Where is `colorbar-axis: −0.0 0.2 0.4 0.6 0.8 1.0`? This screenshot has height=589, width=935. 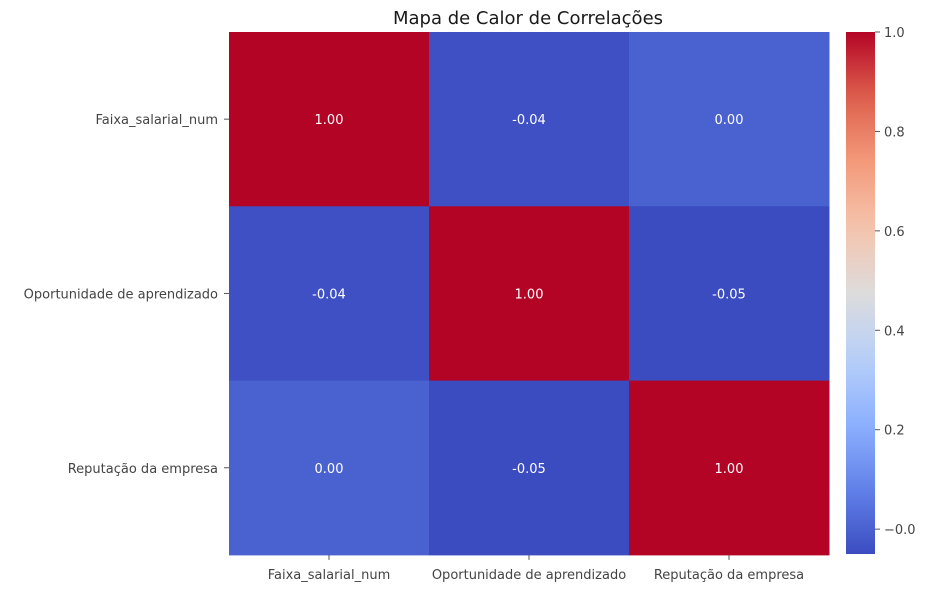 colorbar-axis: −0.0 0.2 0.4 0.6 0.8 1.0 is located at coordinates (895, 282).